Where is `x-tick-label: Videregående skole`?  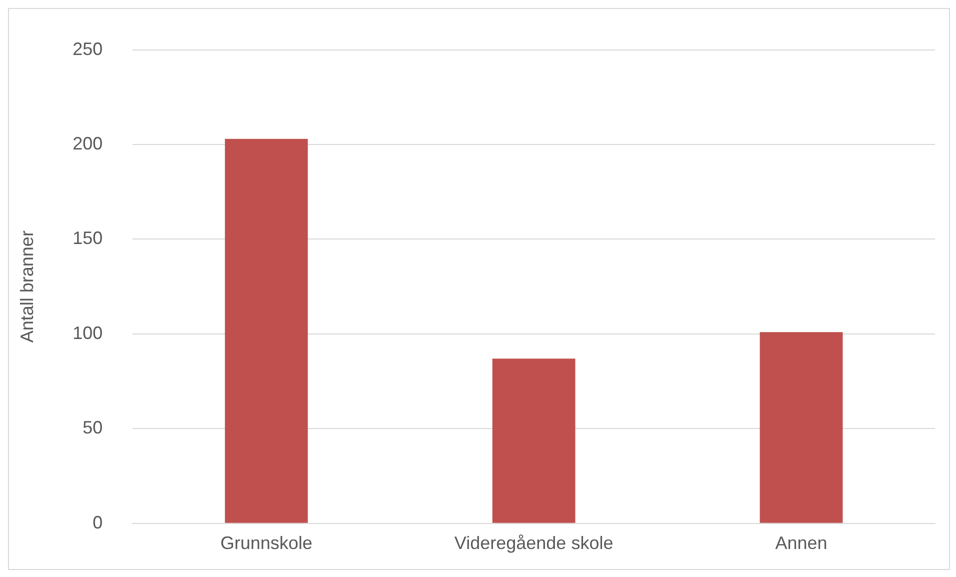 x-tick-label: Videregående skole is located at coordinates (534, 543).